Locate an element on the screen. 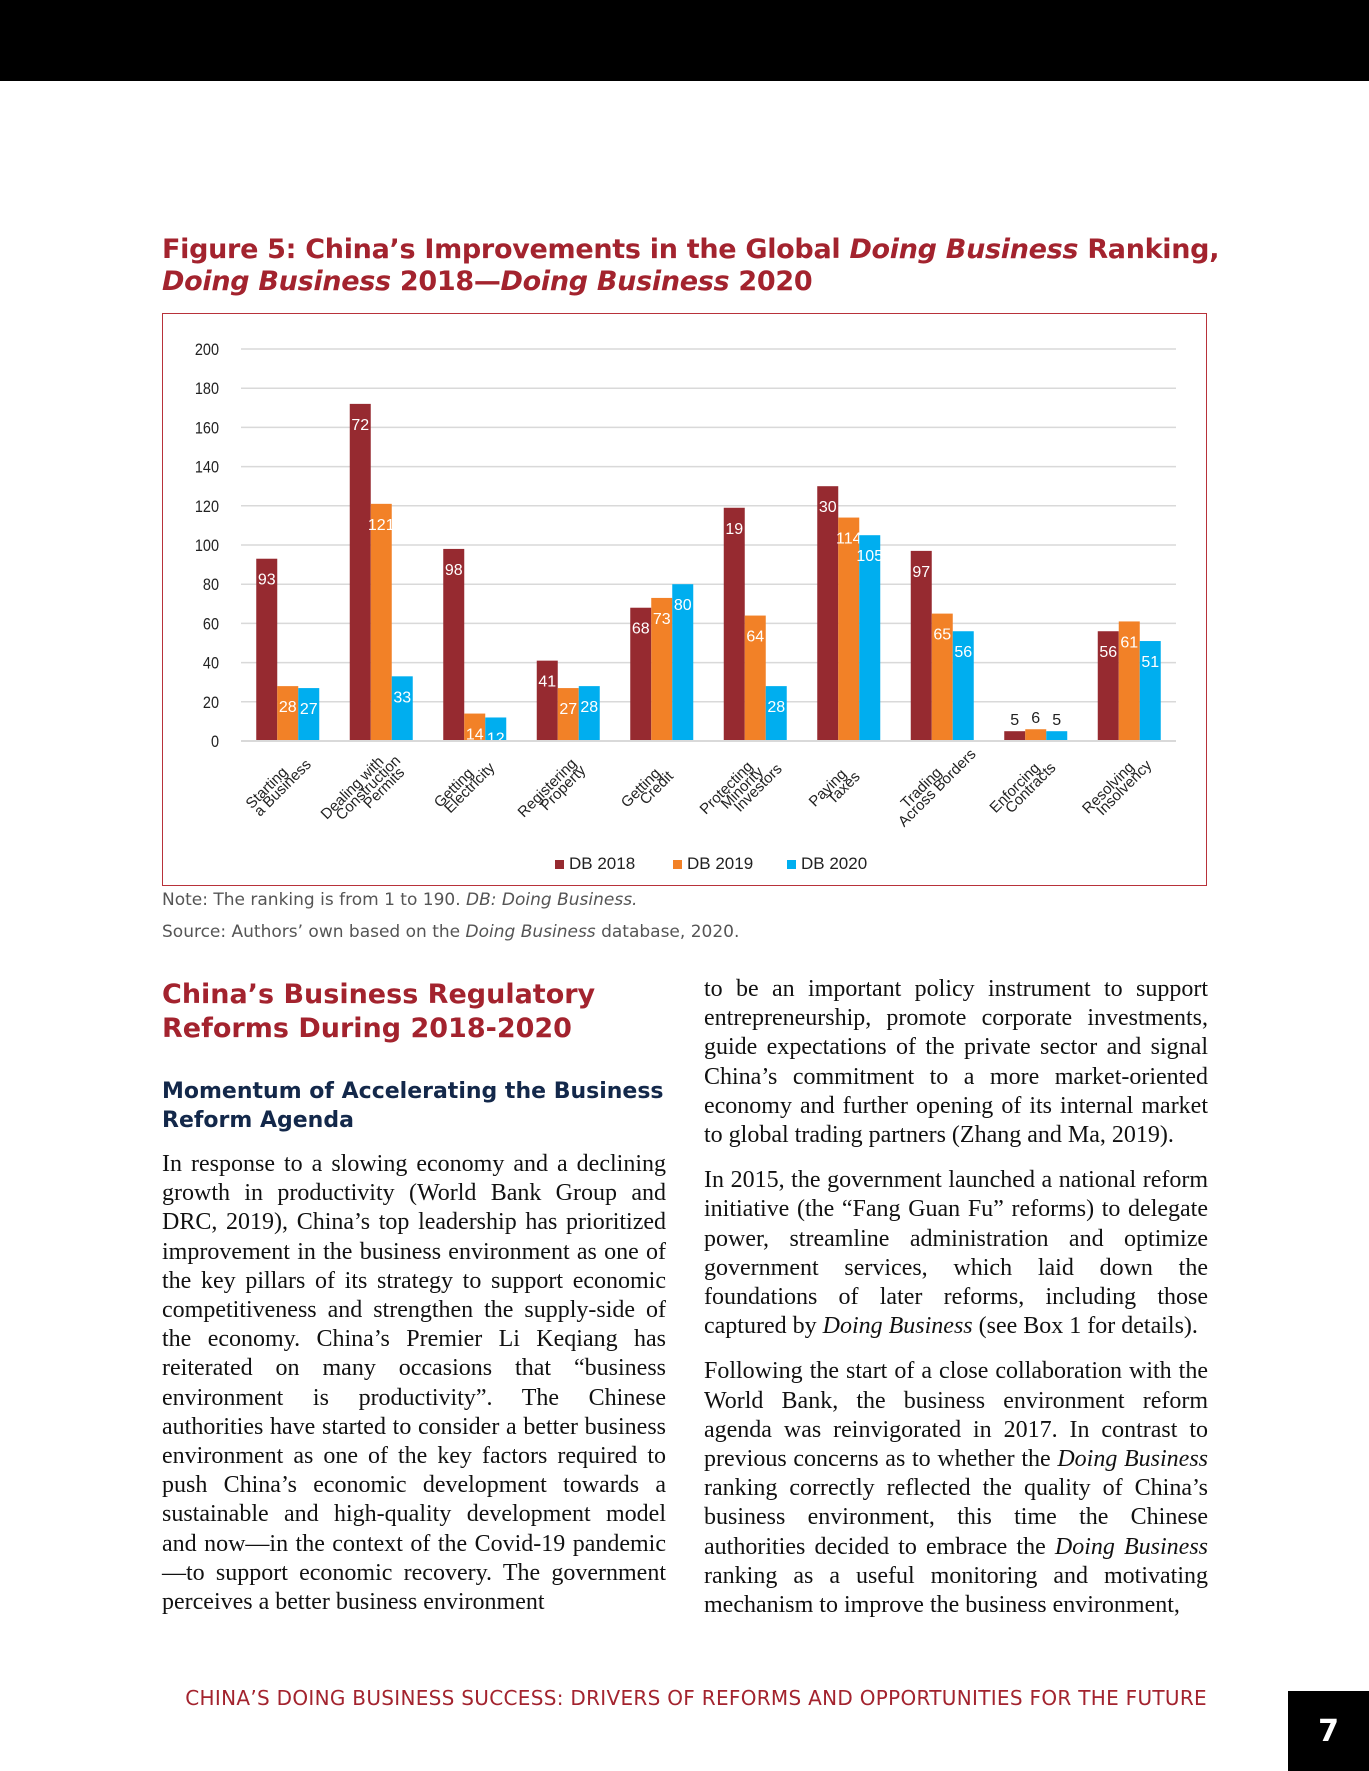 The image size is (1369, 1771). data-label: 6 is located at coordinates (1035, 718).